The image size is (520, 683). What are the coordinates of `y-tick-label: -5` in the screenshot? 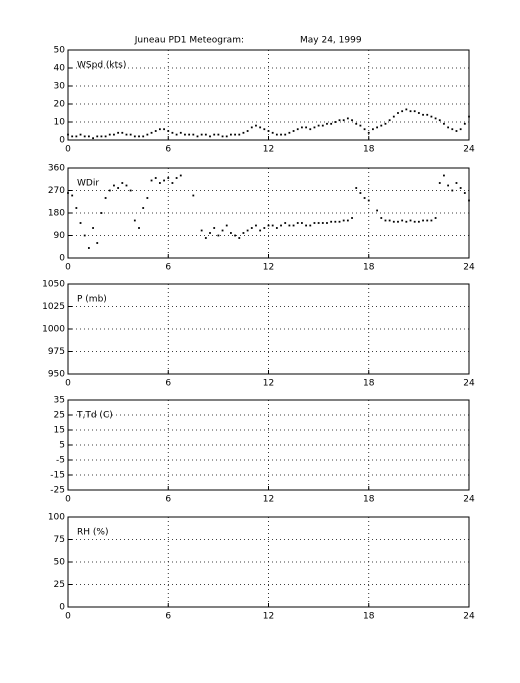 It's located at (60, 461).